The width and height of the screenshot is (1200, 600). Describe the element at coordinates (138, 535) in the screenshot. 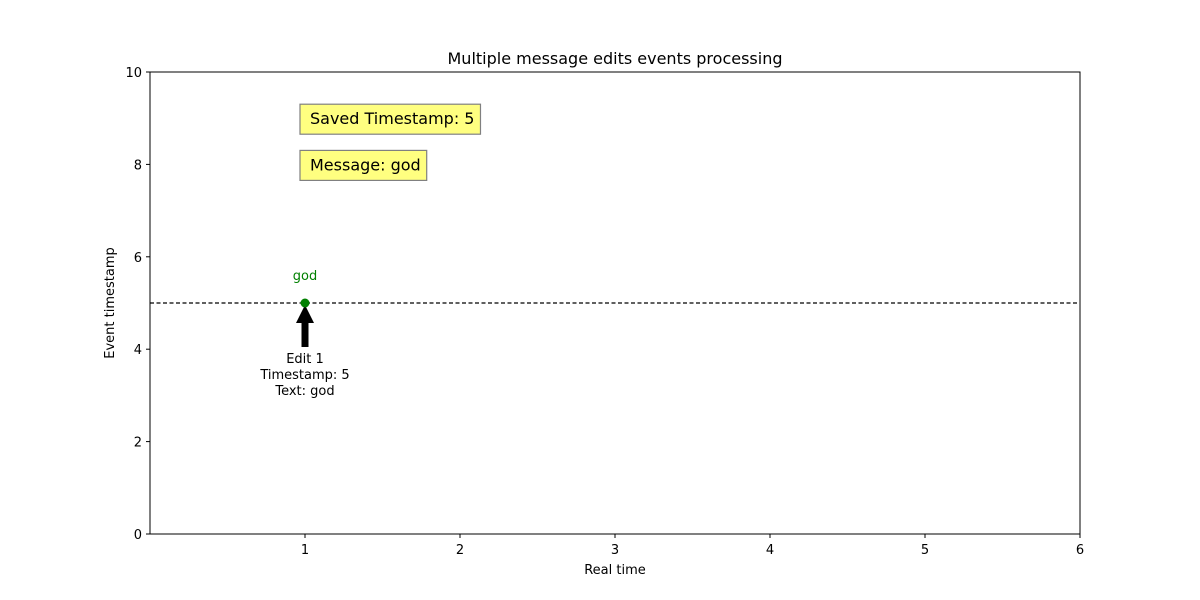

I see `y-tick-label: 0` at that location.